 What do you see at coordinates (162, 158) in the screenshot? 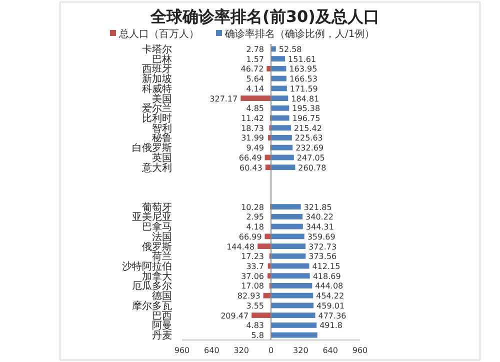
I see `y-tick-label: 英国` at bounding box center [162, 158].